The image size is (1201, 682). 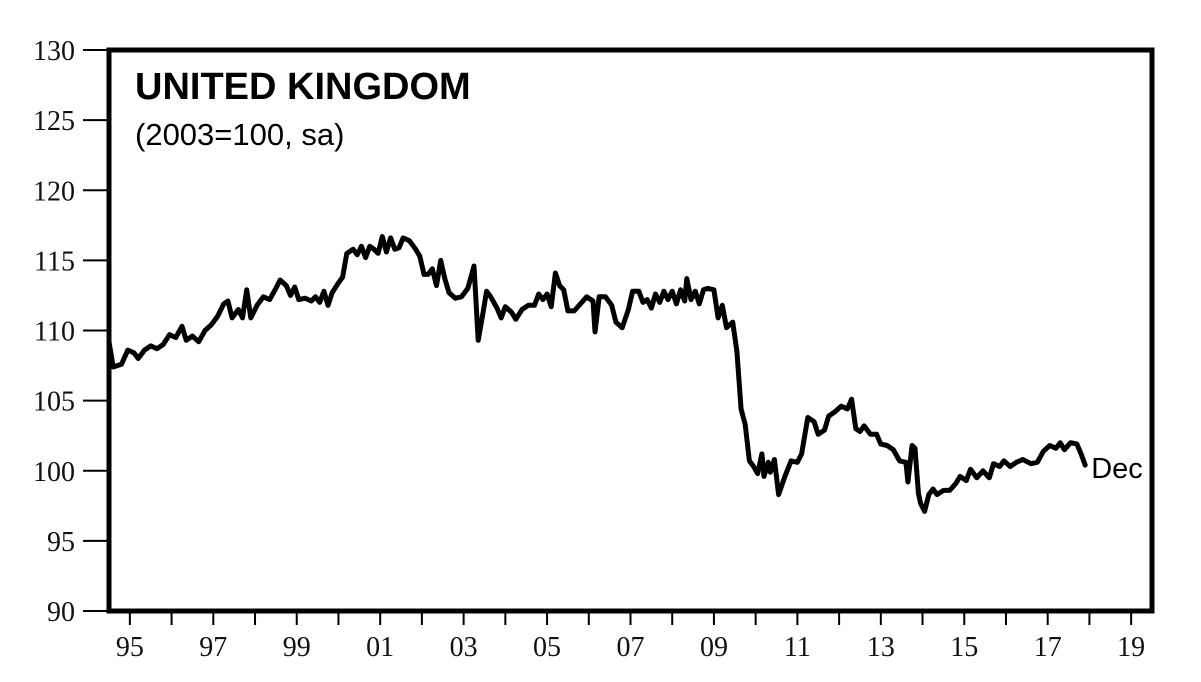 I want to click on y-tick-label: 130, so click(x=54, y=51).